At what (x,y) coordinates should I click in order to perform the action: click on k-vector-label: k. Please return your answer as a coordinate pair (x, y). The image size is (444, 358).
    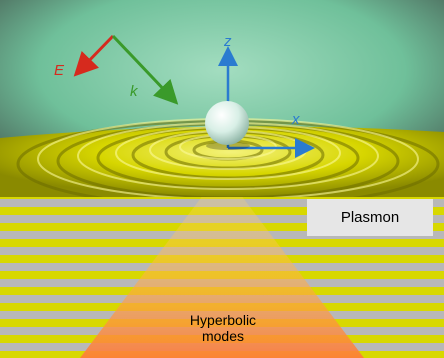
    Looking at the image, I should click on (134, 91).